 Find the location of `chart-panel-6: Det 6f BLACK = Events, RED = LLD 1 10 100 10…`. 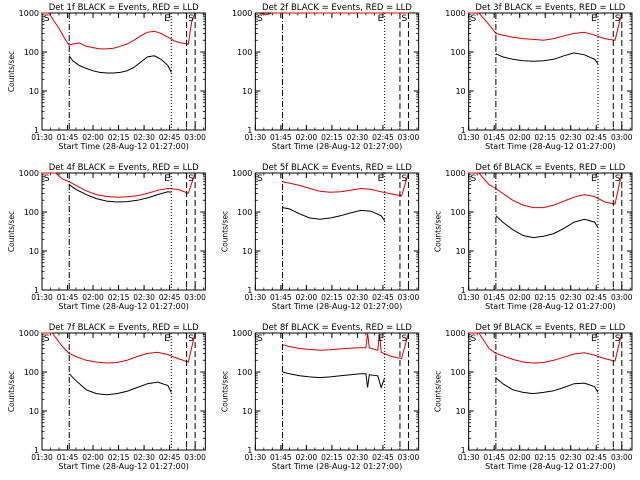

chart-panel-6: Det 6f BLACK = Events, RED = LLD 1 10 100 10… is located at coordinates (533, 237).